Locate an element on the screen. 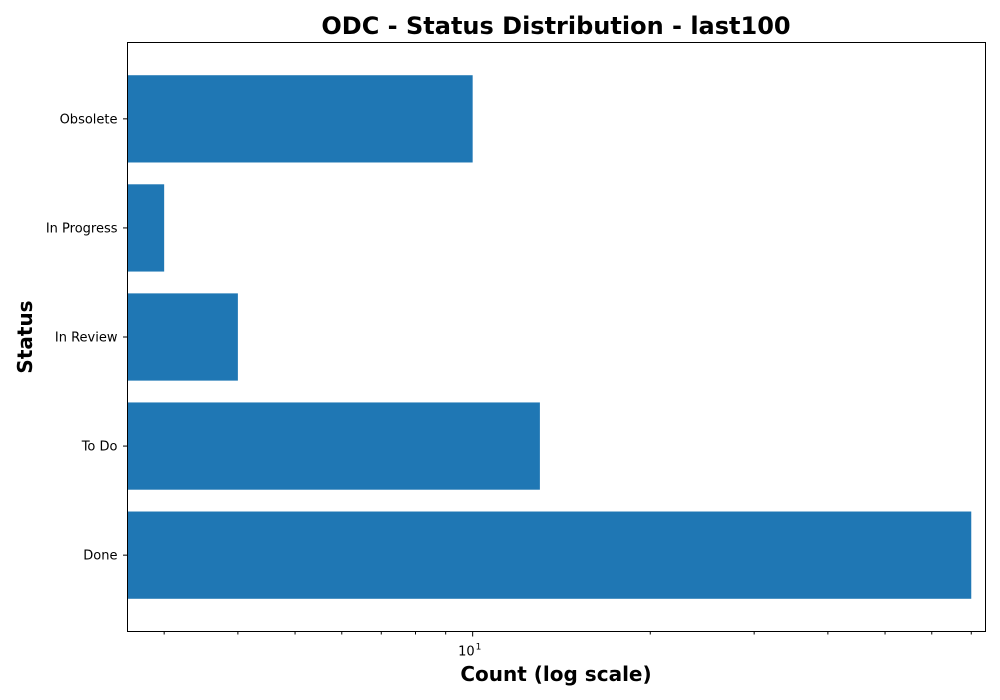  y-tick-label: In Progress is located at coordinates (82, 228).